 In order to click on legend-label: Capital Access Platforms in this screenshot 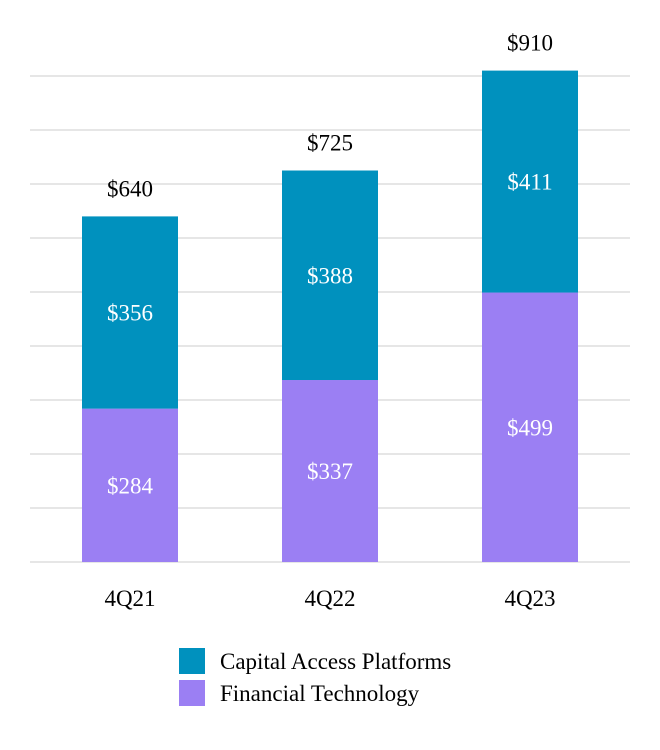, I will do `click(335, 661)`.